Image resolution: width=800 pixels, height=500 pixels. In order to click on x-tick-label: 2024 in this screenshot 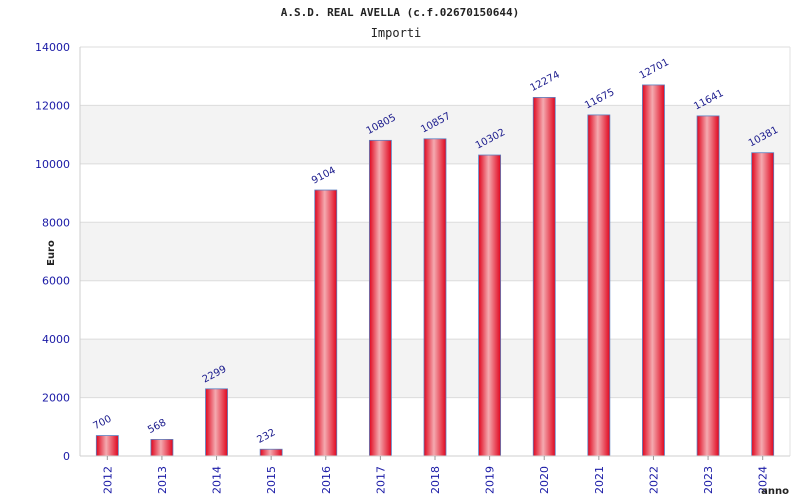, I will do `click(763, 480)`.